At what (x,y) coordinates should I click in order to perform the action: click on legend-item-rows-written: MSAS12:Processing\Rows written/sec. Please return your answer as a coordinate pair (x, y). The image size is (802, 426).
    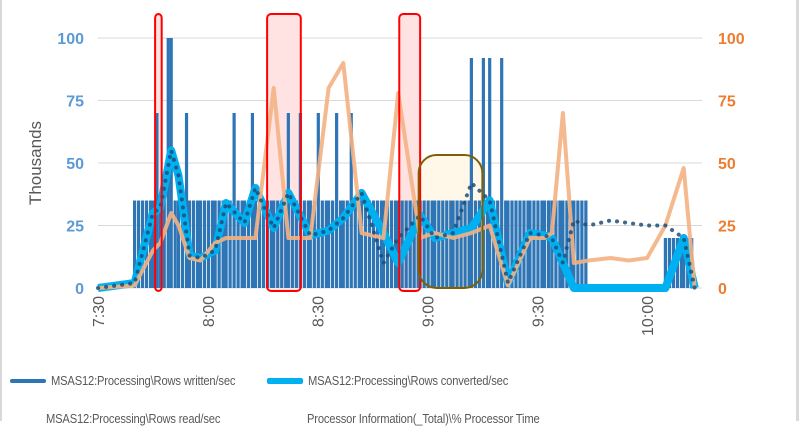
    Looking at the image, I should click on (137, 380).